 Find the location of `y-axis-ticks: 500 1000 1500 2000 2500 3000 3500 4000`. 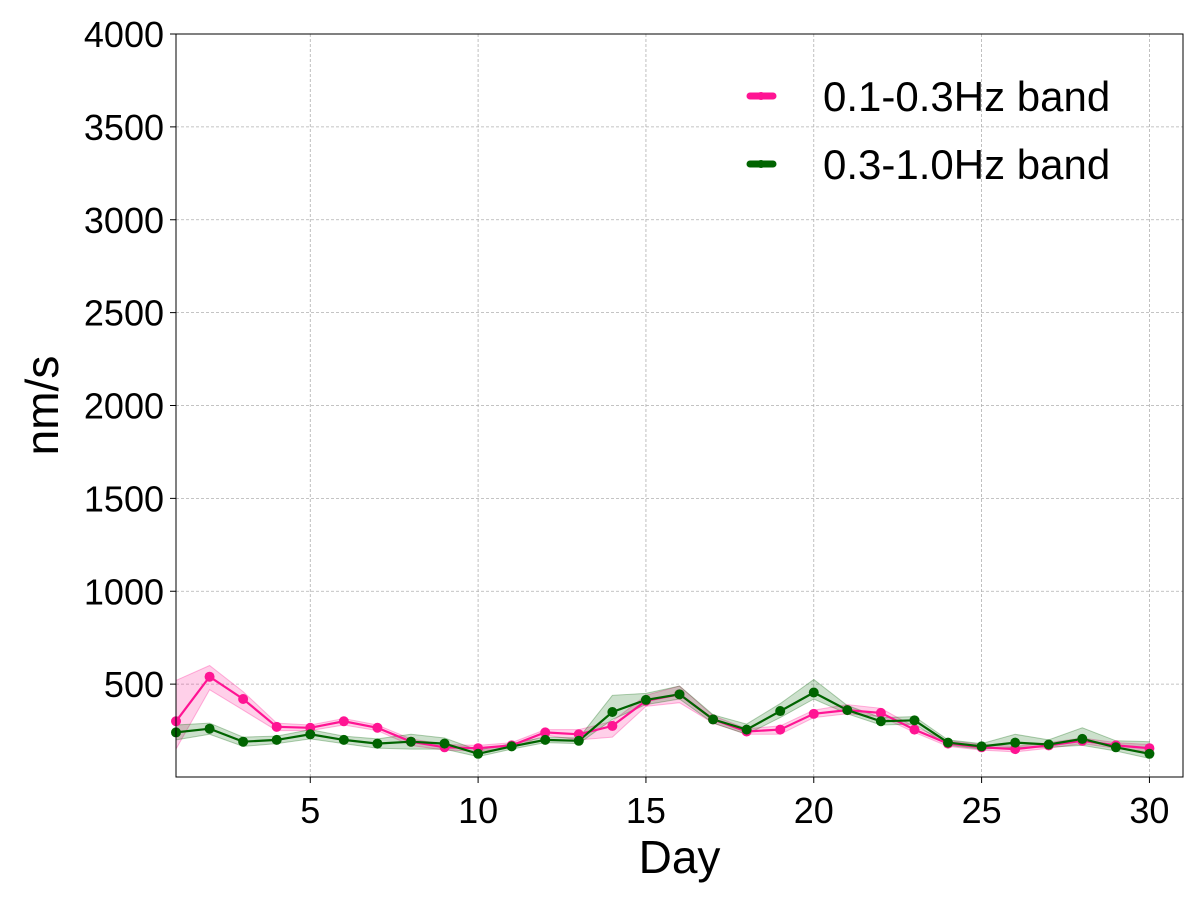

y-axis-ticks: 500 1000 1500 2000 2500 3000 3500 4000 is located at coordinates (130, 359).